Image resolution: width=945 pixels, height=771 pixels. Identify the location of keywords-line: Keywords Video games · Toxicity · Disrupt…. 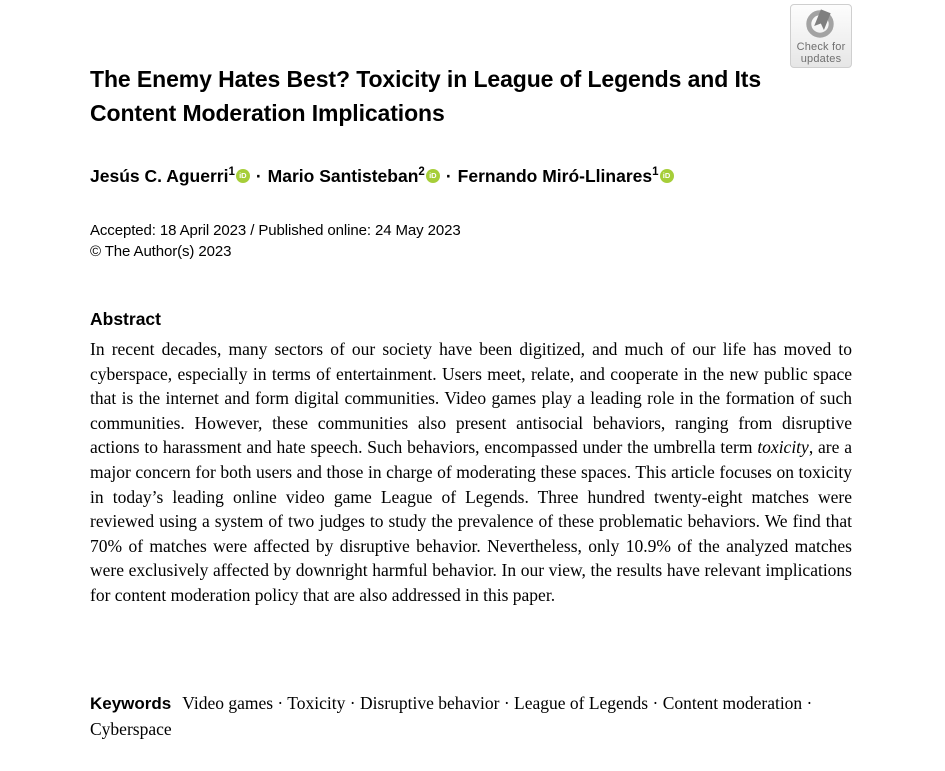
(471, 716).